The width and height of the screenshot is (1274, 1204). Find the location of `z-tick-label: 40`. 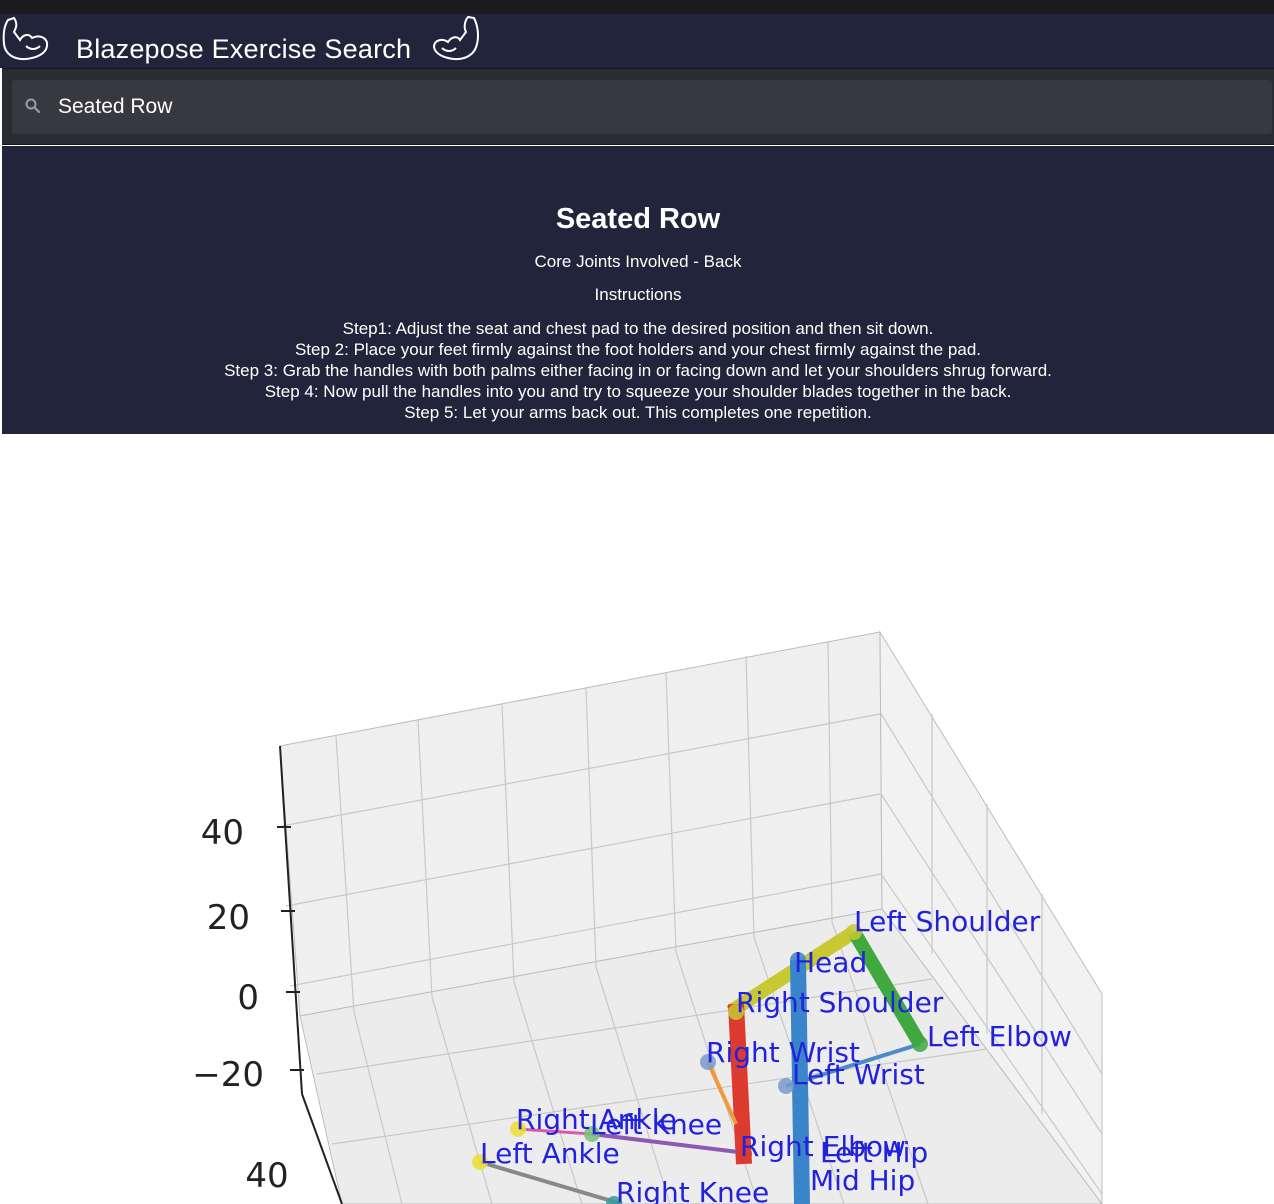

z-tick-label: 40 is located at coordinates (222, 833).